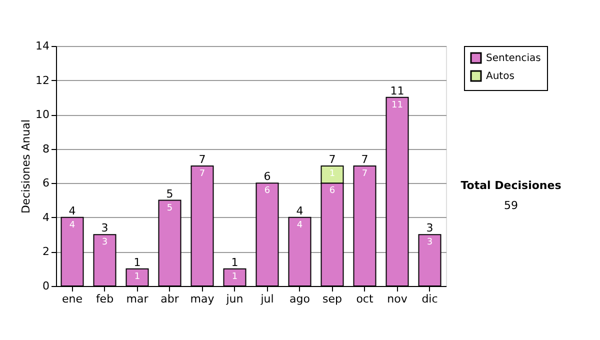  Describe the element at coordinates (397, 299) in the screenshot. I see `x-tick-label: nov` at that location.